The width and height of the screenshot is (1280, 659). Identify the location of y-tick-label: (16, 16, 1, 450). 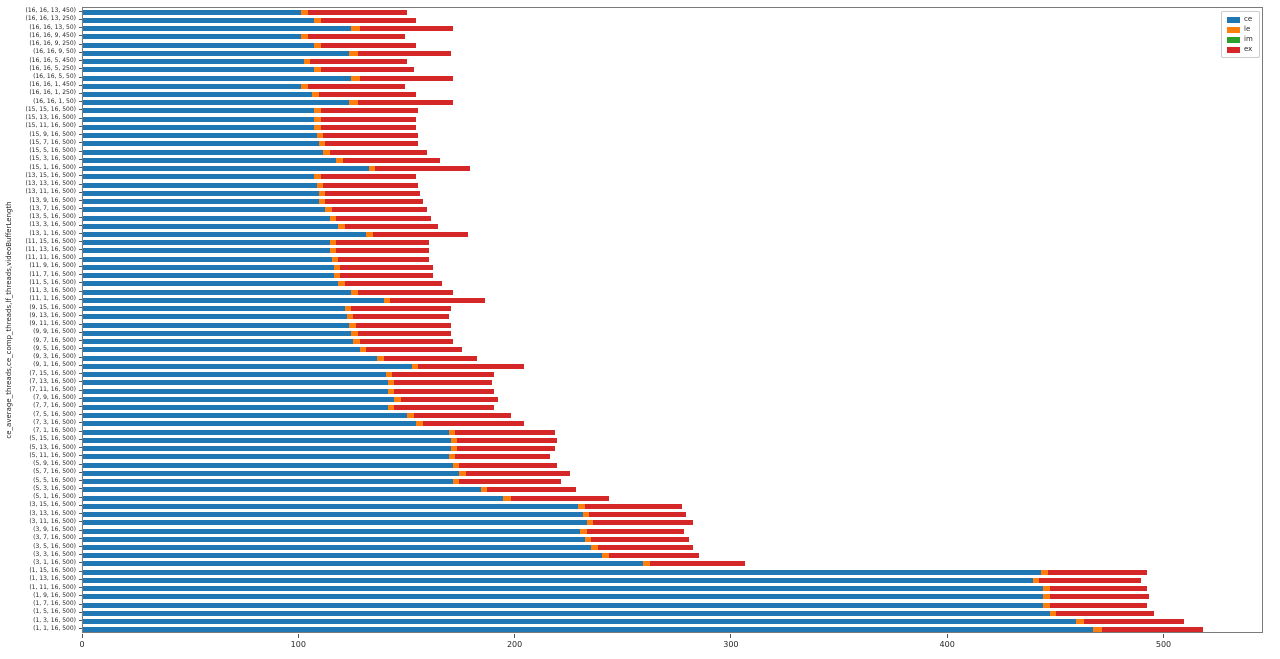
(52, 85).